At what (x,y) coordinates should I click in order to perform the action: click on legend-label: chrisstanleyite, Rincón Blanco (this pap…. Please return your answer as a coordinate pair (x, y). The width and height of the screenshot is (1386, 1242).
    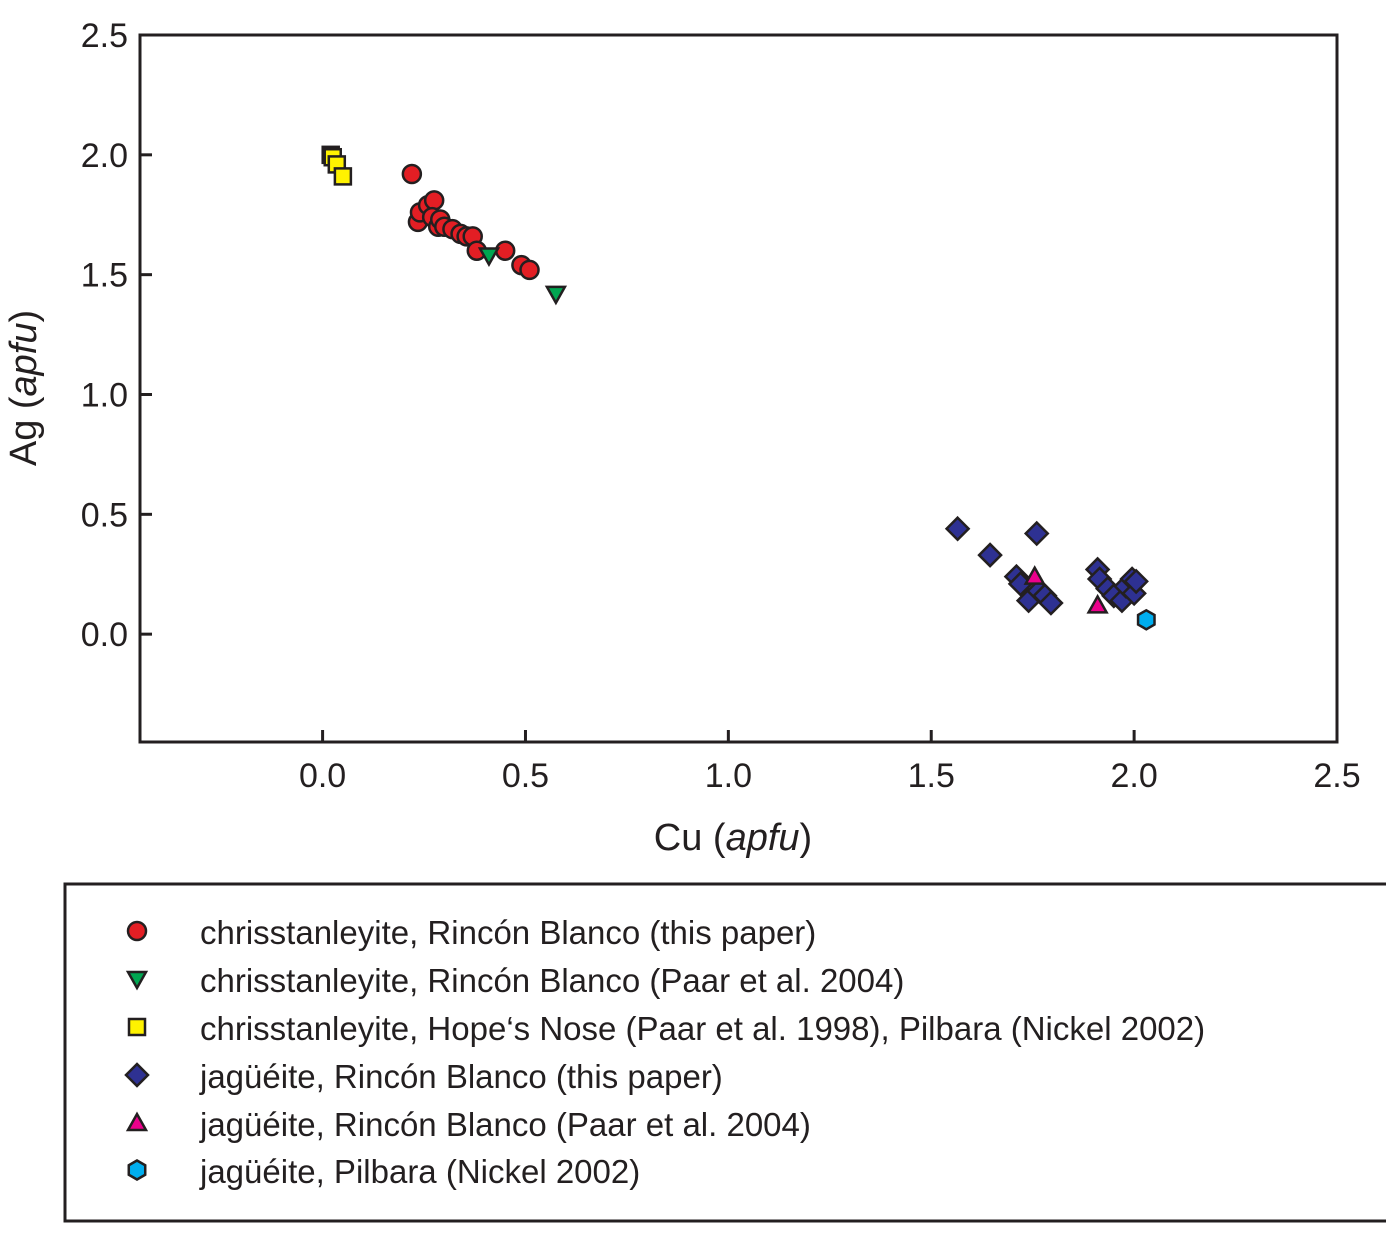
    Looking at the image, I should click on (508, 932).